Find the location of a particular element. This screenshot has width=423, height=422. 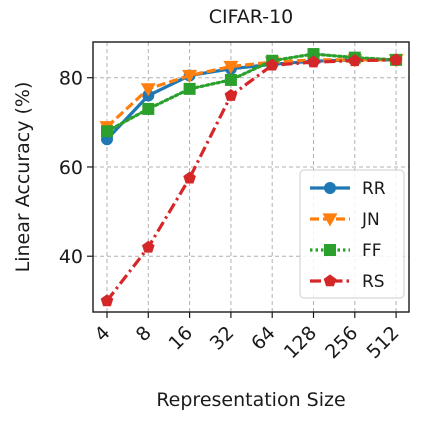

y-tick-label: 60 is located at coordinates (71, 168).